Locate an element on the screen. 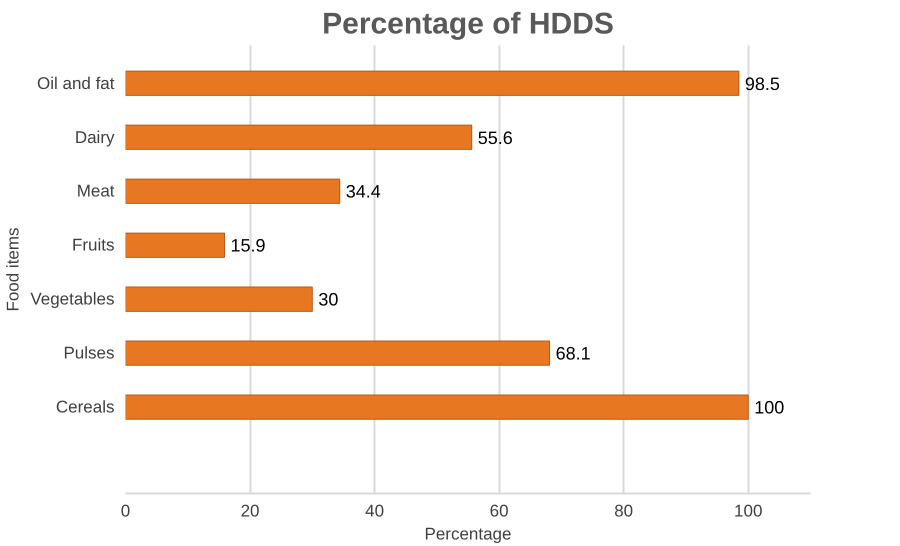 The image size is (900, 546). y-tick-label: Fruits is located at coordinates (93, 245).